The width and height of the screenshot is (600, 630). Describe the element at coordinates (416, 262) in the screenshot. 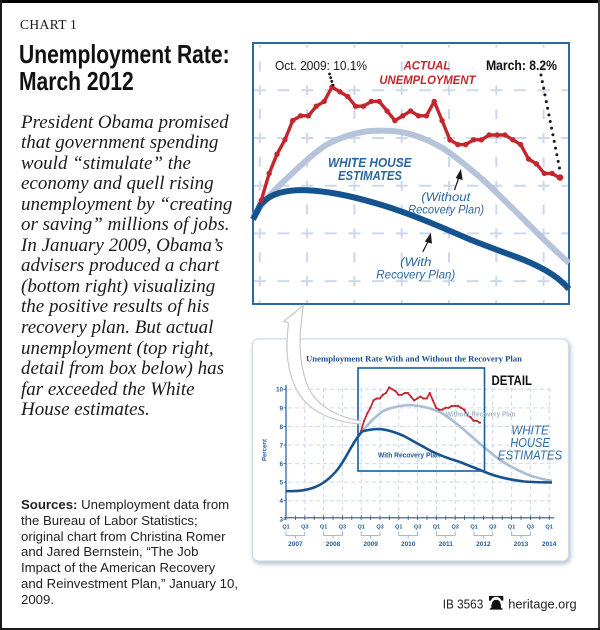

I see `svg-text: (With` at that location.